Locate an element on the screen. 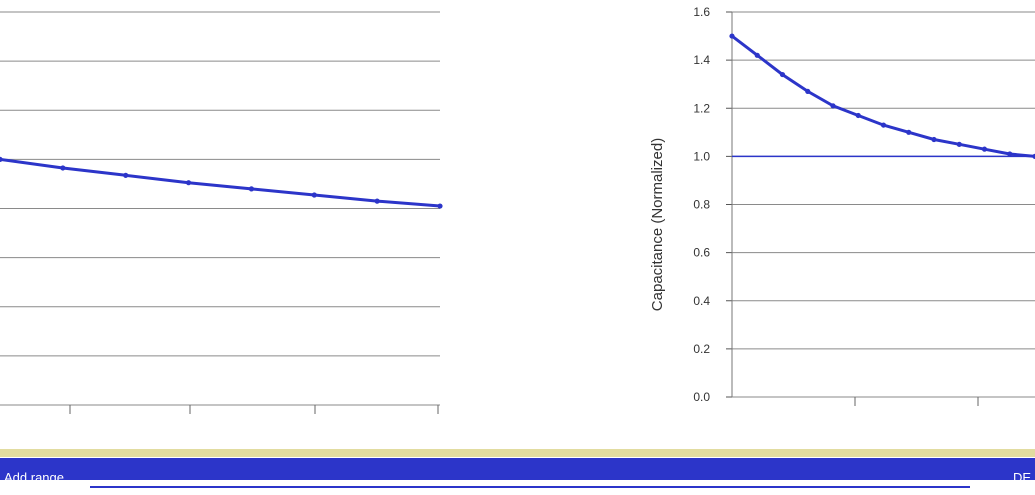 The image size is (1035, 495). y-tick-label: 0.0 is located at coordinates (701, 397).